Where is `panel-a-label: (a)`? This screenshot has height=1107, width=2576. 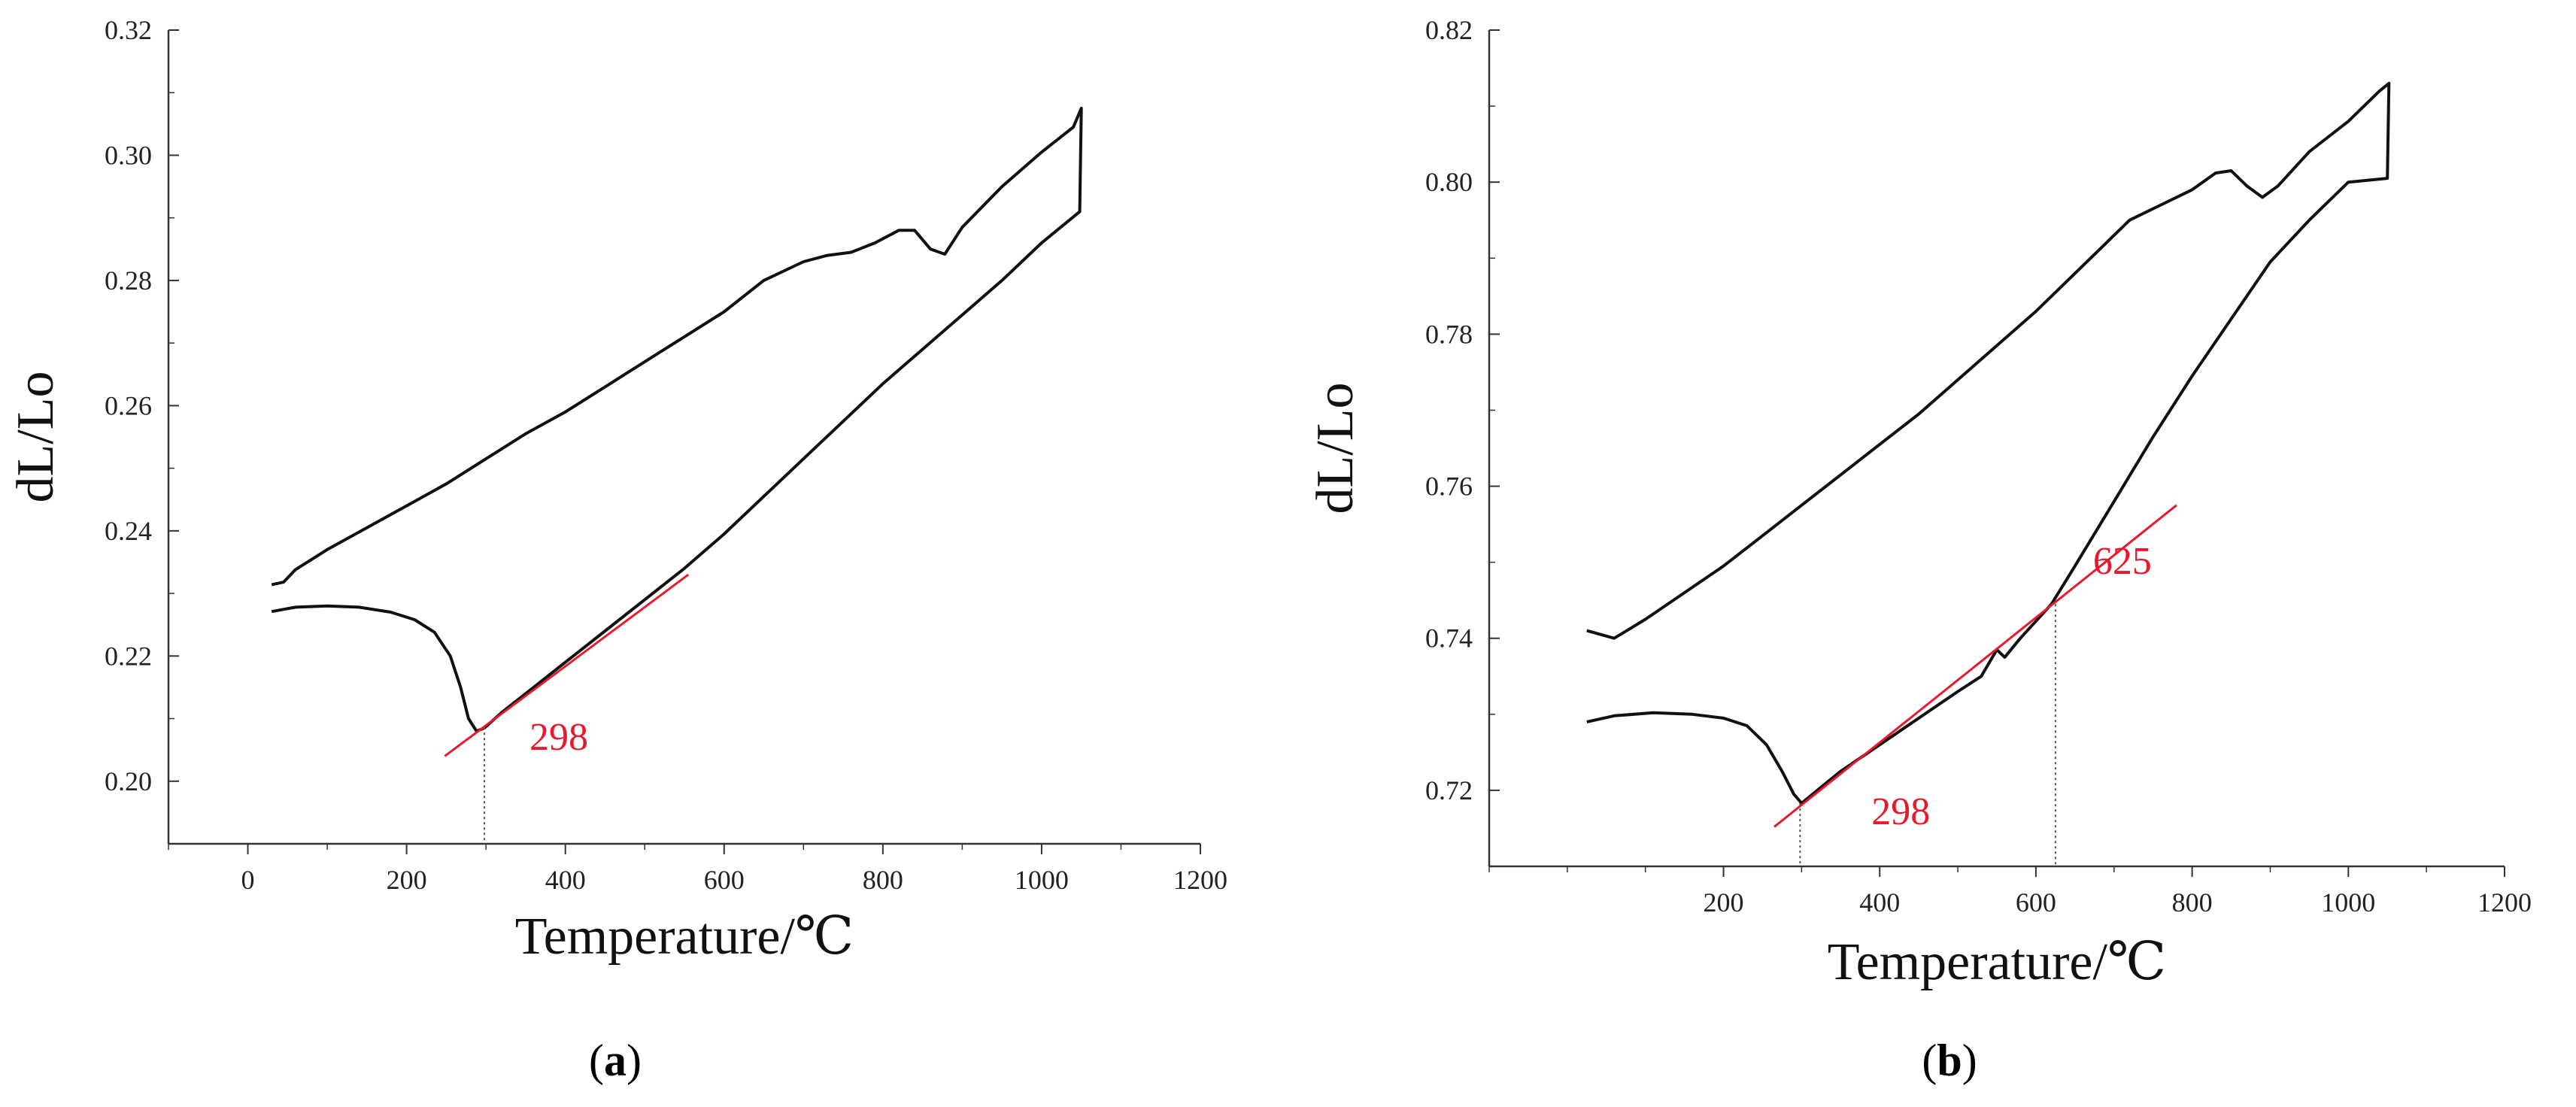
panel-a-label: (a) is located at coordinates (615, 1060).